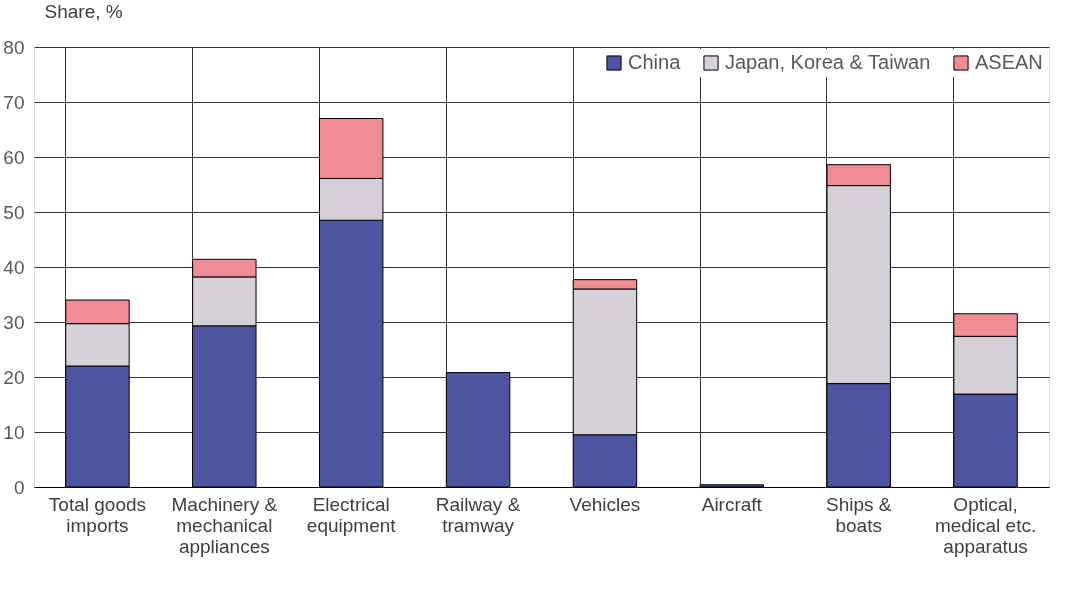  What do you see at coordinates (97, 514) in the screenshot?
I see `x-tick-label: Total goods imports` at bounding box center [97, 514].